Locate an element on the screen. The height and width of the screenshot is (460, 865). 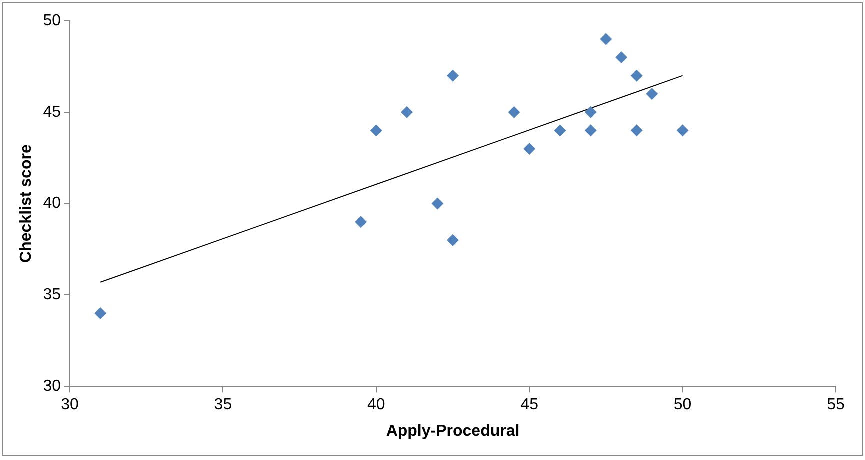
y-tick-label: 45 is located at coordinates (52, 112).